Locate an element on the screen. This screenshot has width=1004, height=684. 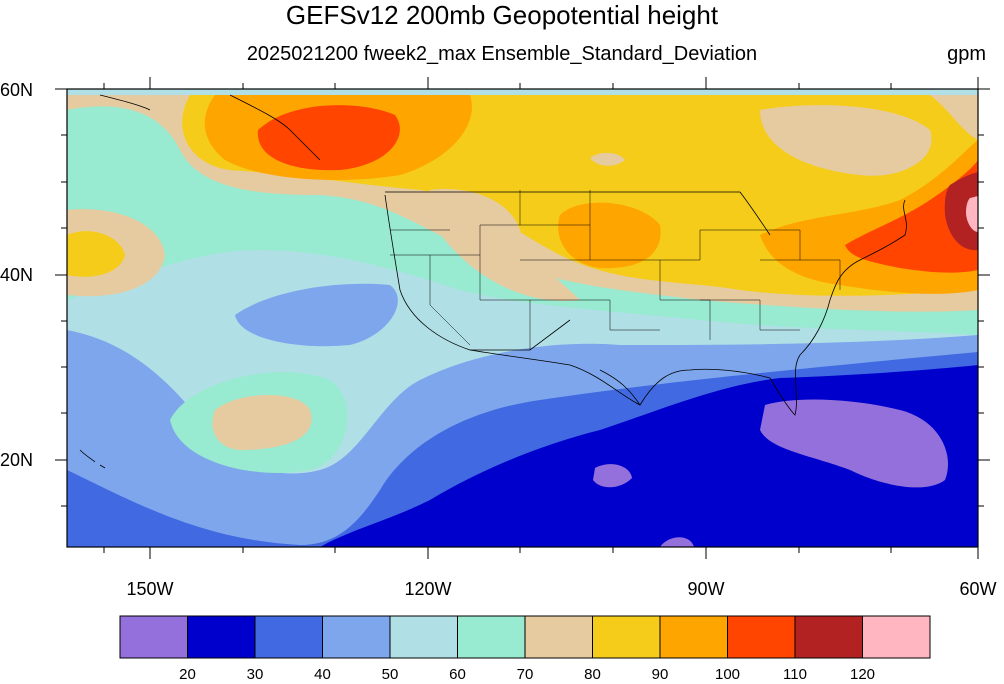
colorbar-label-110: 110 is located at coordinates (795, 674).